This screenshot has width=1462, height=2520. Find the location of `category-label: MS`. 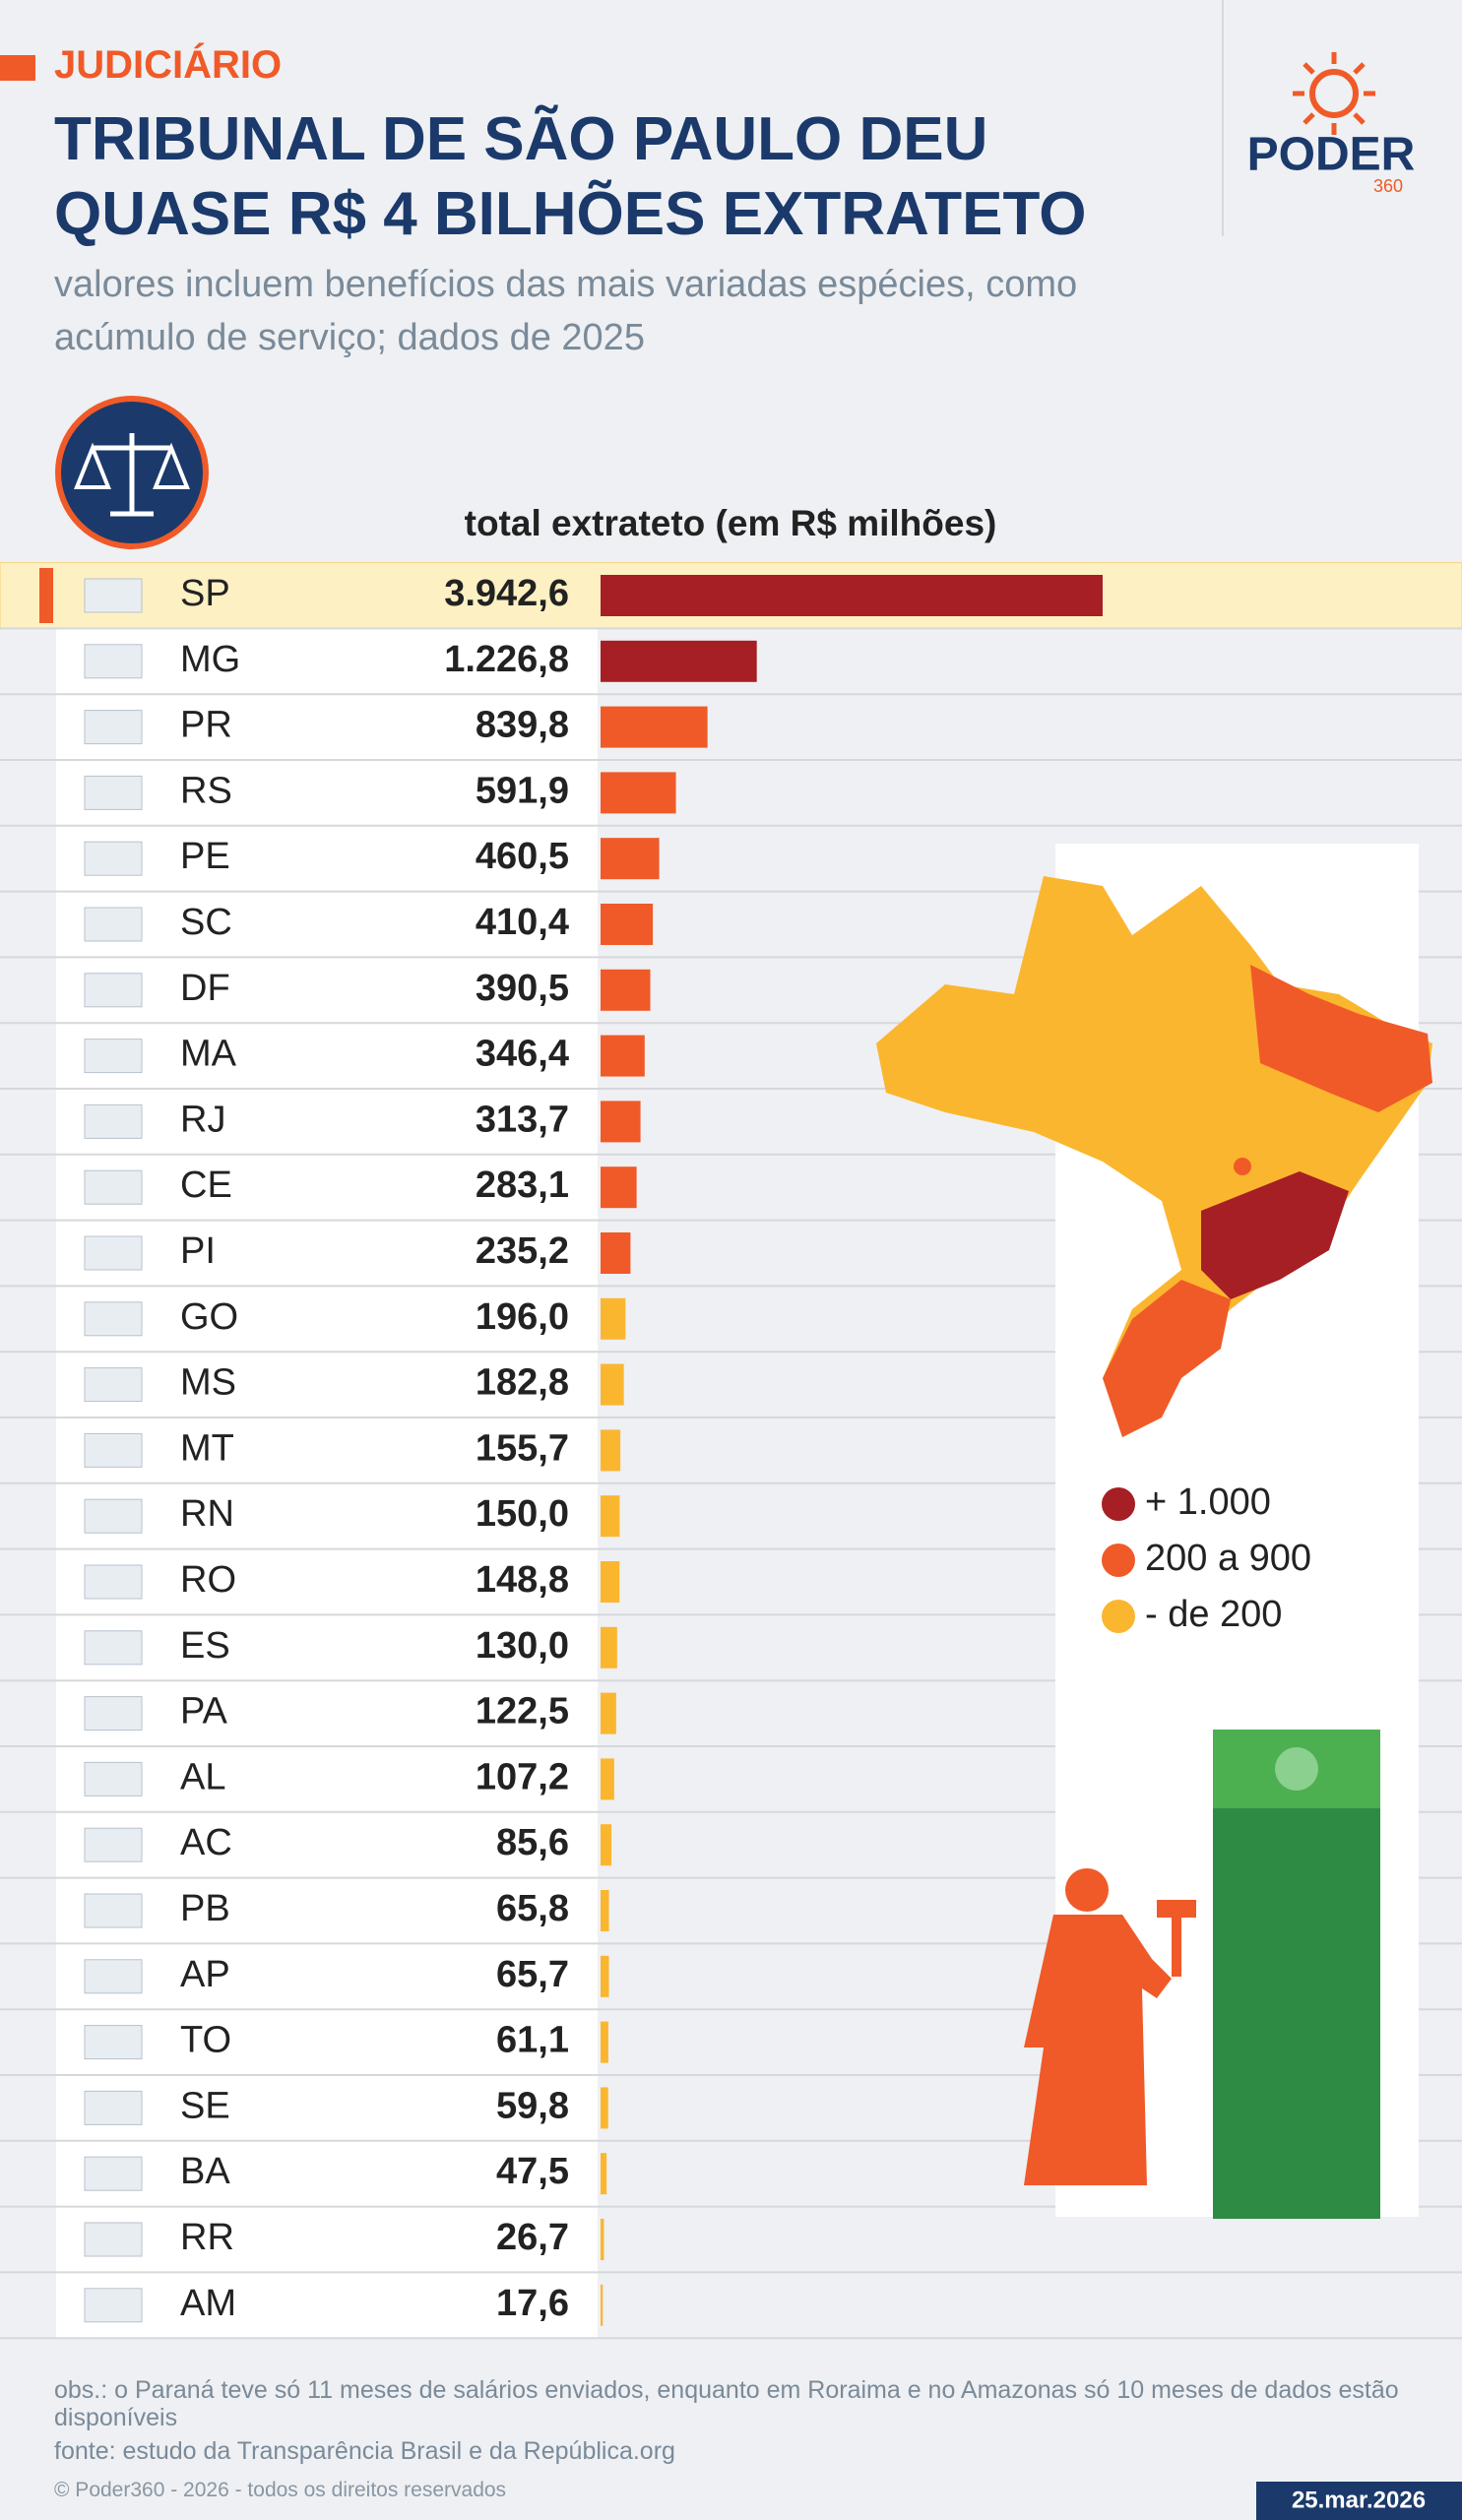

category-label: MS is located at coordinates (208, 1383).